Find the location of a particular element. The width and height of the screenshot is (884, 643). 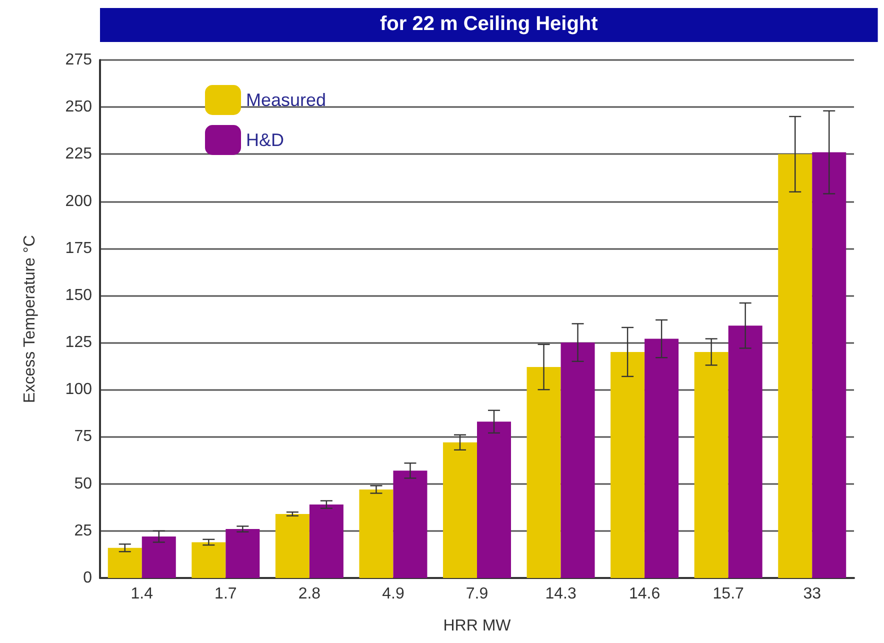

y-tick-label: 275 is located at coordinates (78, 60).